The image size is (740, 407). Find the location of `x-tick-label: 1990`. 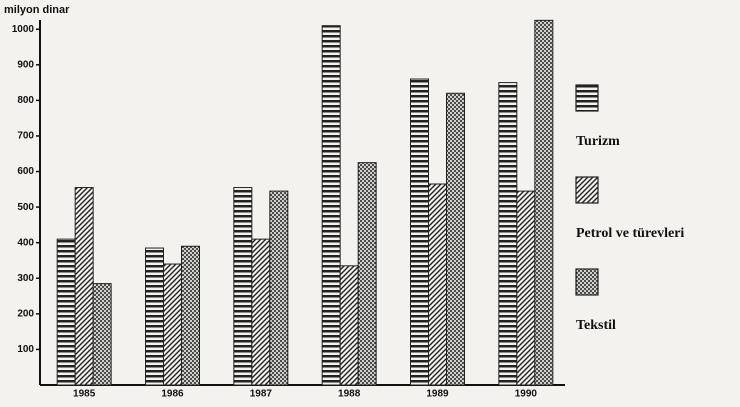

x-tick-label: 1990 is located at coordinates (526, 394).